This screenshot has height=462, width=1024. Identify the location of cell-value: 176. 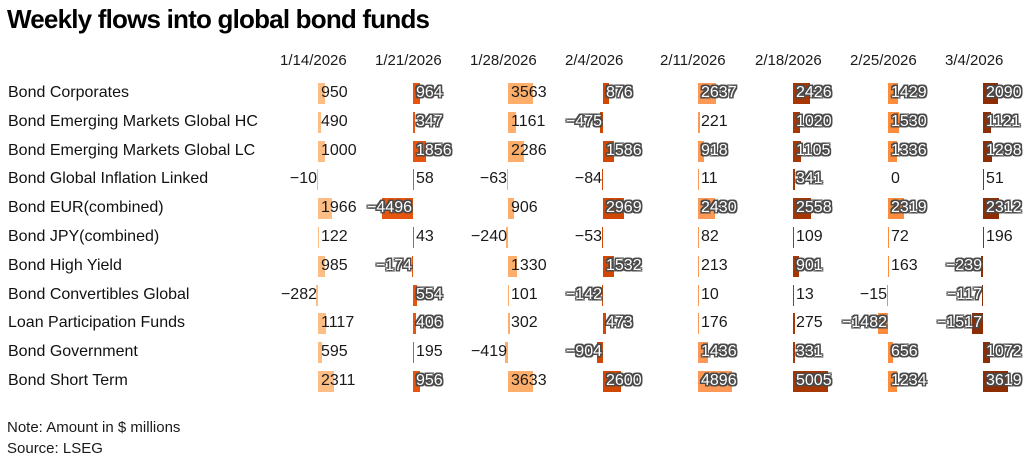
(714, 323).